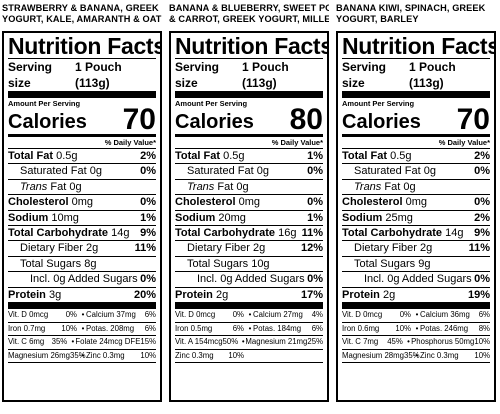  Describe the element at coordinates (30, 75) in the screenshot. I see `serving-size-label: Serving size` at that location.